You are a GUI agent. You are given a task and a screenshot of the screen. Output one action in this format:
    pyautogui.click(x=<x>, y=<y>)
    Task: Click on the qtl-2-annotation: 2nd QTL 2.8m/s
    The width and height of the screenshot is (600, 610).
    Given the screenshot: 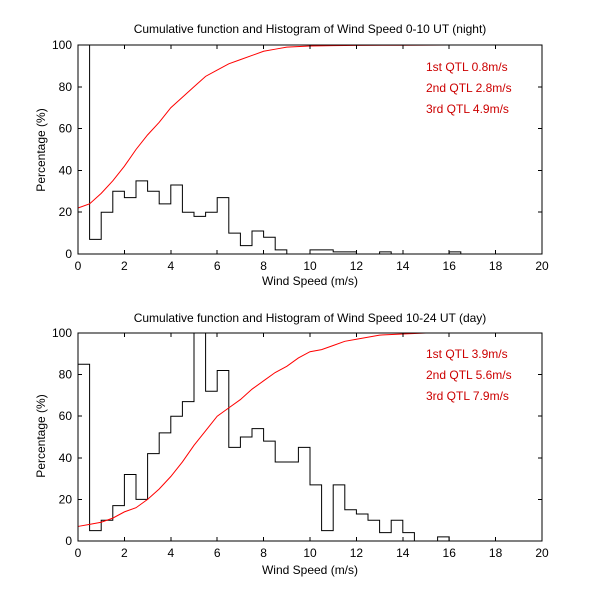 What is the action you would take?
    pyautogui.click(x=469, y=88)
    